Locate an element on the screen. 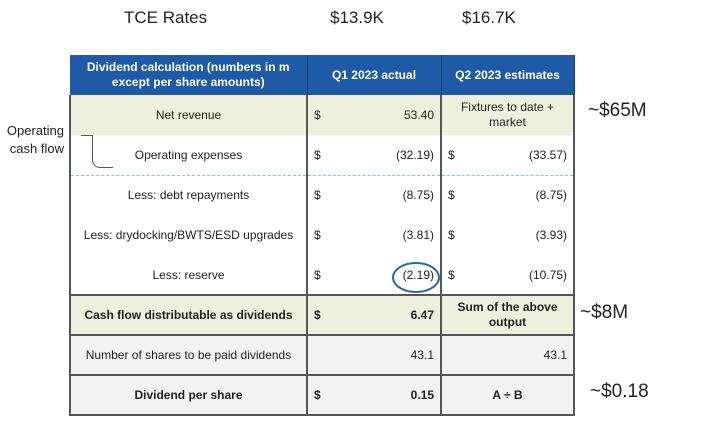 This screenshot has width=720, height=421. row-label: Less: drydocking/BWTS/ESD upgrades is located at coordinates (188, 235).